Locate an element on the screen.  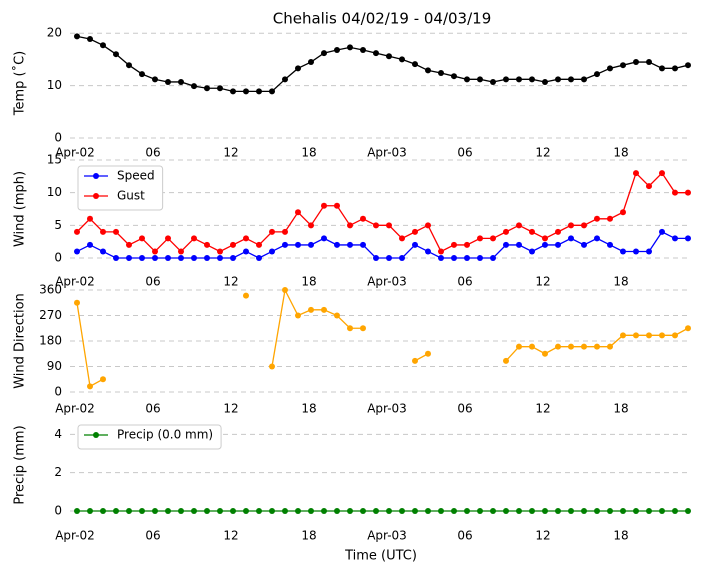
legend-box is located at coordinates (120, 188).